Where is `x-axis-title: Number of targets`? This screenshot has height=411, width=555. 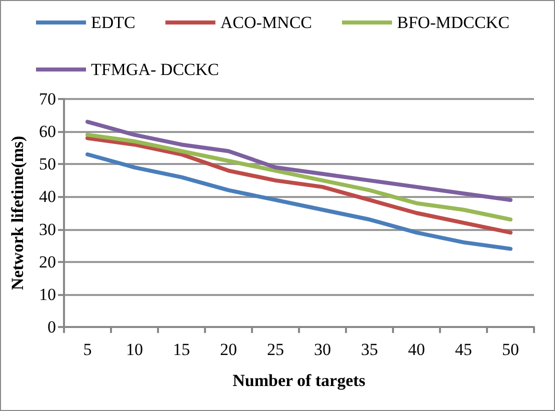 x-axis-title: Number of targets is located at coordinates (299, 380).